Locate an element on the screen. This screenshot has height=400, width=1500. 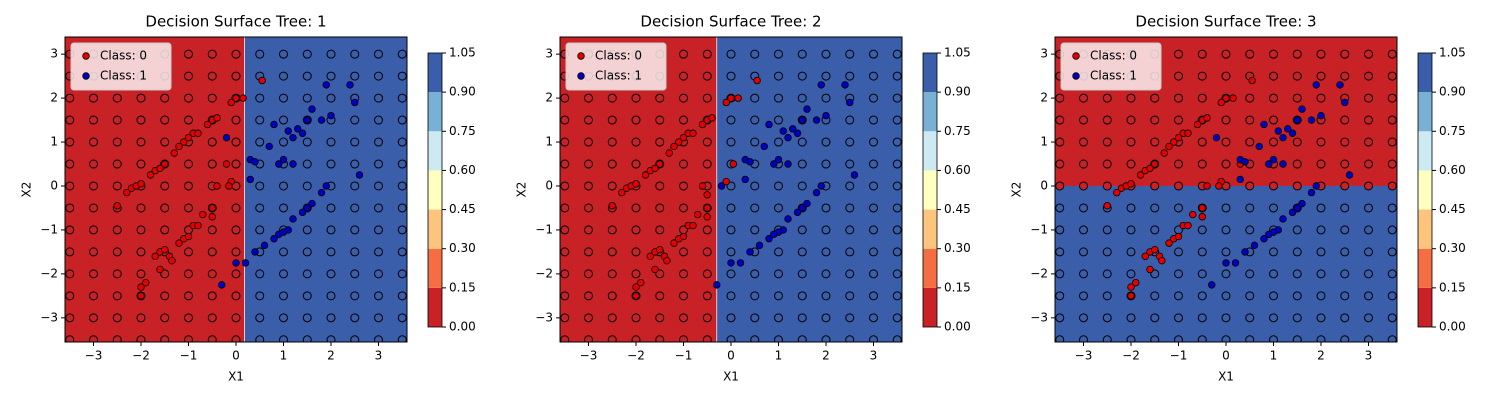
colorbar-tick-label: 0.60 is located at coordinates (462, 170).